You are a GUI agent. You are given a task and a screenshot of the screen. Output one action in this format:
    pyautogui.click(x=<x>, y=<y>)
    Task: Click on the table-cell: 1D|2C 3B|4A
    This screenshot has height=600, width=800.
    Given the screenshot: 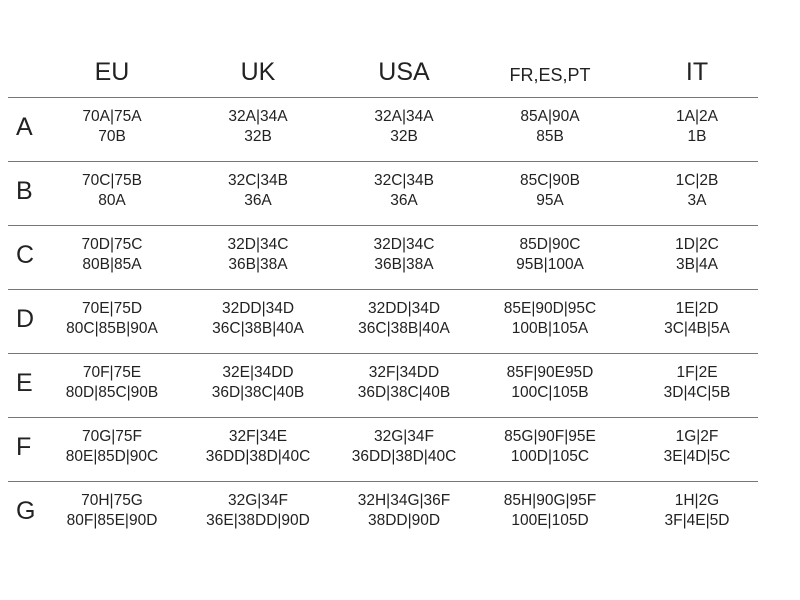 What is the action you would take?
    pyautogui.click(x=697, y=255)
    